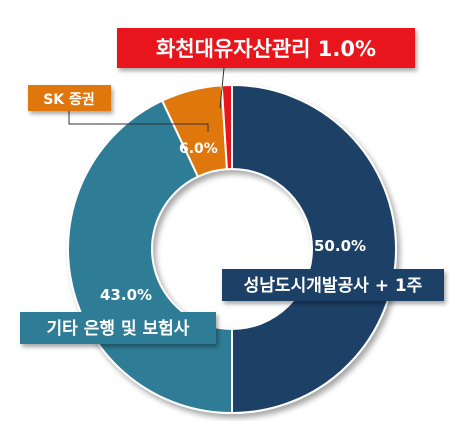 The height and width of the screenshot is (425, 475). I want to click on slice-label-2: 기타 은행 및 보험사, so click(118, 328).